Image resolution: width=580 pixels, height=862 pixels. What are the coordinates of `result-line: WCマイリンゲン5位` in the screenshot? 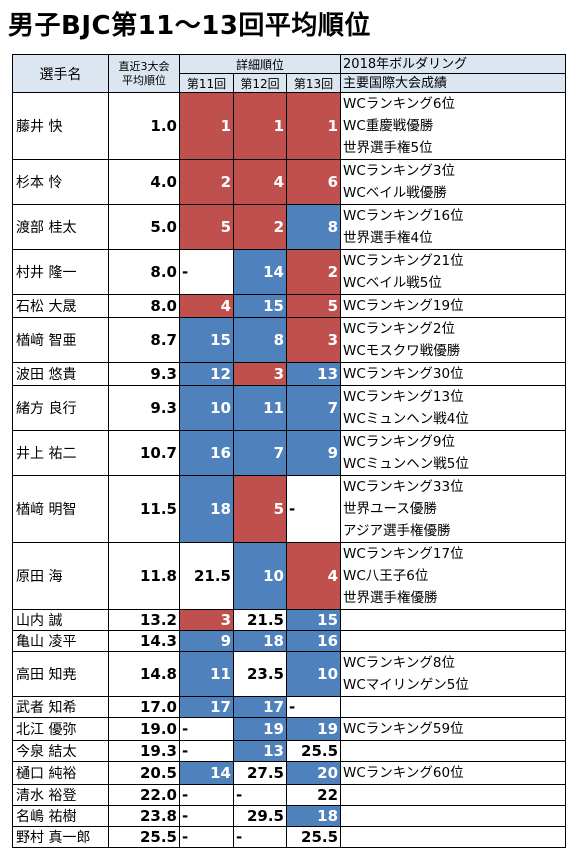 It's located at (406, 685).